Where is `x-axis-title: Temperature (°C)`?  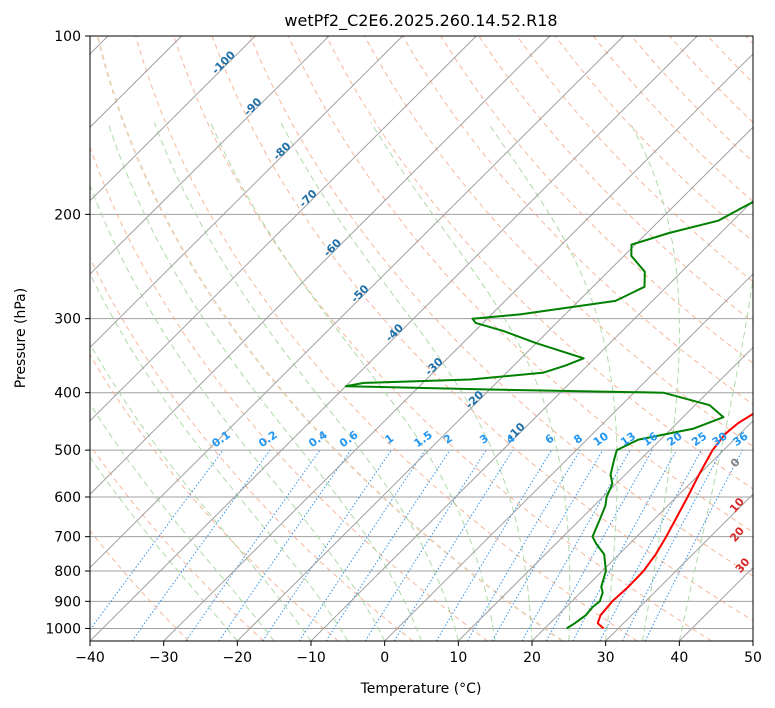
x-axis-title: Temperature (°C) is located at coordinates (421, 689).